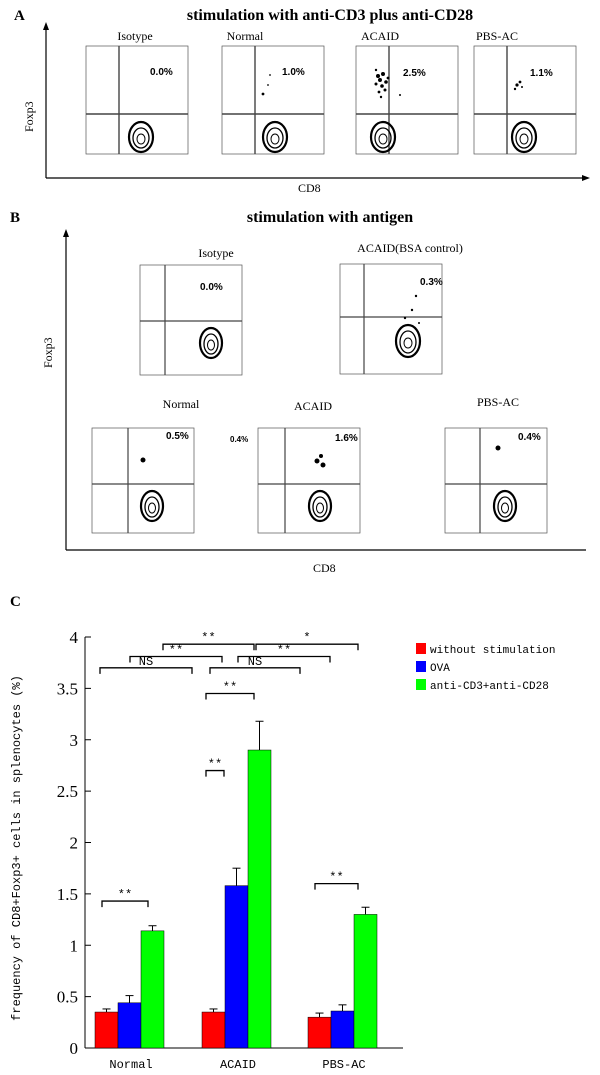 The width and height of the screenshot is (600, 1075). Describe the element at coordinates (421, 684) in the screenshot. I see `legend-swatch-anti-cd3-anti-cd28` at that location.